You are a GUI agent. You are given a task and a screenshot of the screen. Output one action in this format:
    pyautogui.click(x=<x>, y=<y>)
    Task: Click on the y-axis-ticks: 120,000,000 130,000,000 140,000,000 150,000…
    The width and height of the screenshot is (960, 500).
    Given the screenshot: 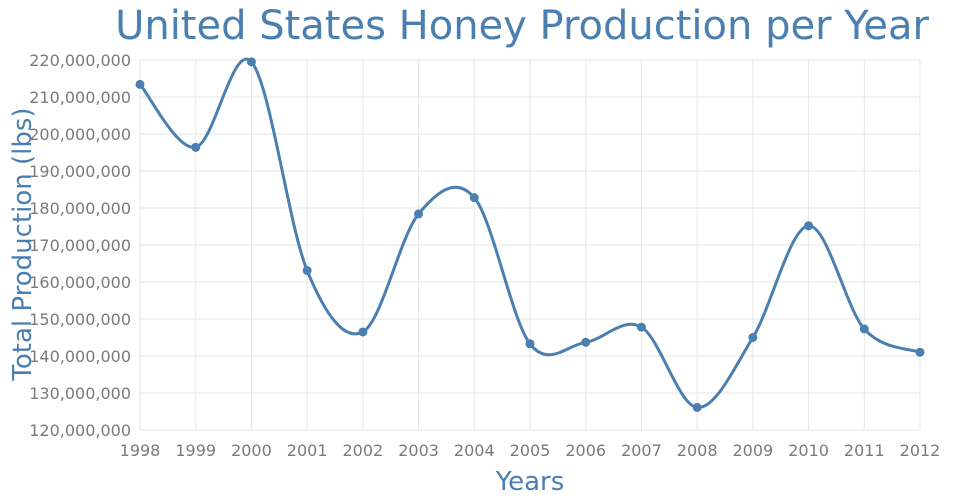 What is the action you would take?
    pyautogui.click(x=80, y=245)
    